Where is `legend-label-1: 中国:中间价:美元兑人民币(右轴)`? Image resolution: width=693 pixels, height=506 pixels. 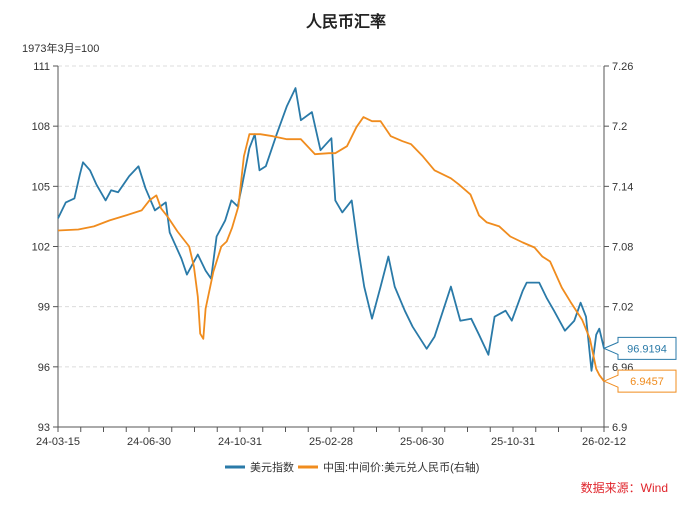
legend-label-1: 中国:中间价:美元兑人民币(右轴) is located at coordinates (401, 467).